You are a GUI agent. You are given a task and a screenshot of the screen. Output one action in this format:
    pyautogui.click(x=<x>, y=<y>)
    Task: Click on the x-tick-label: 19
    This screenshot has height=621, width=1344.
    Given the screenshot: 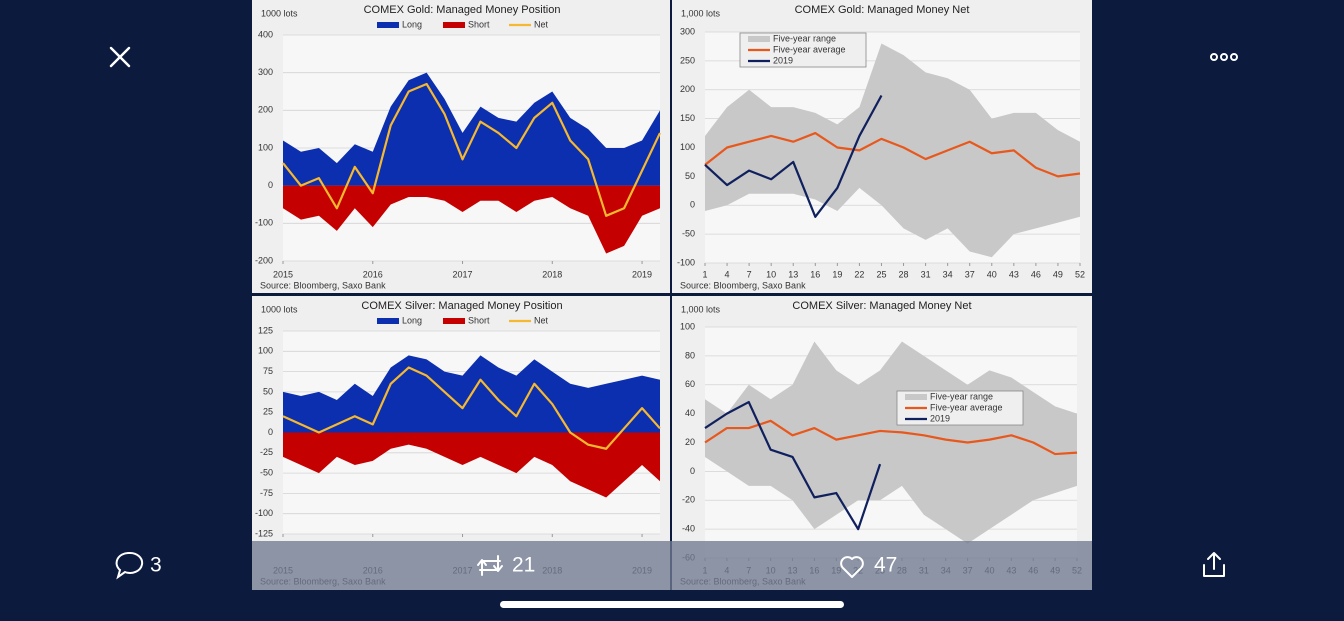 What is the action you would take?
    pyautogui.click(x=837, y=274)
    